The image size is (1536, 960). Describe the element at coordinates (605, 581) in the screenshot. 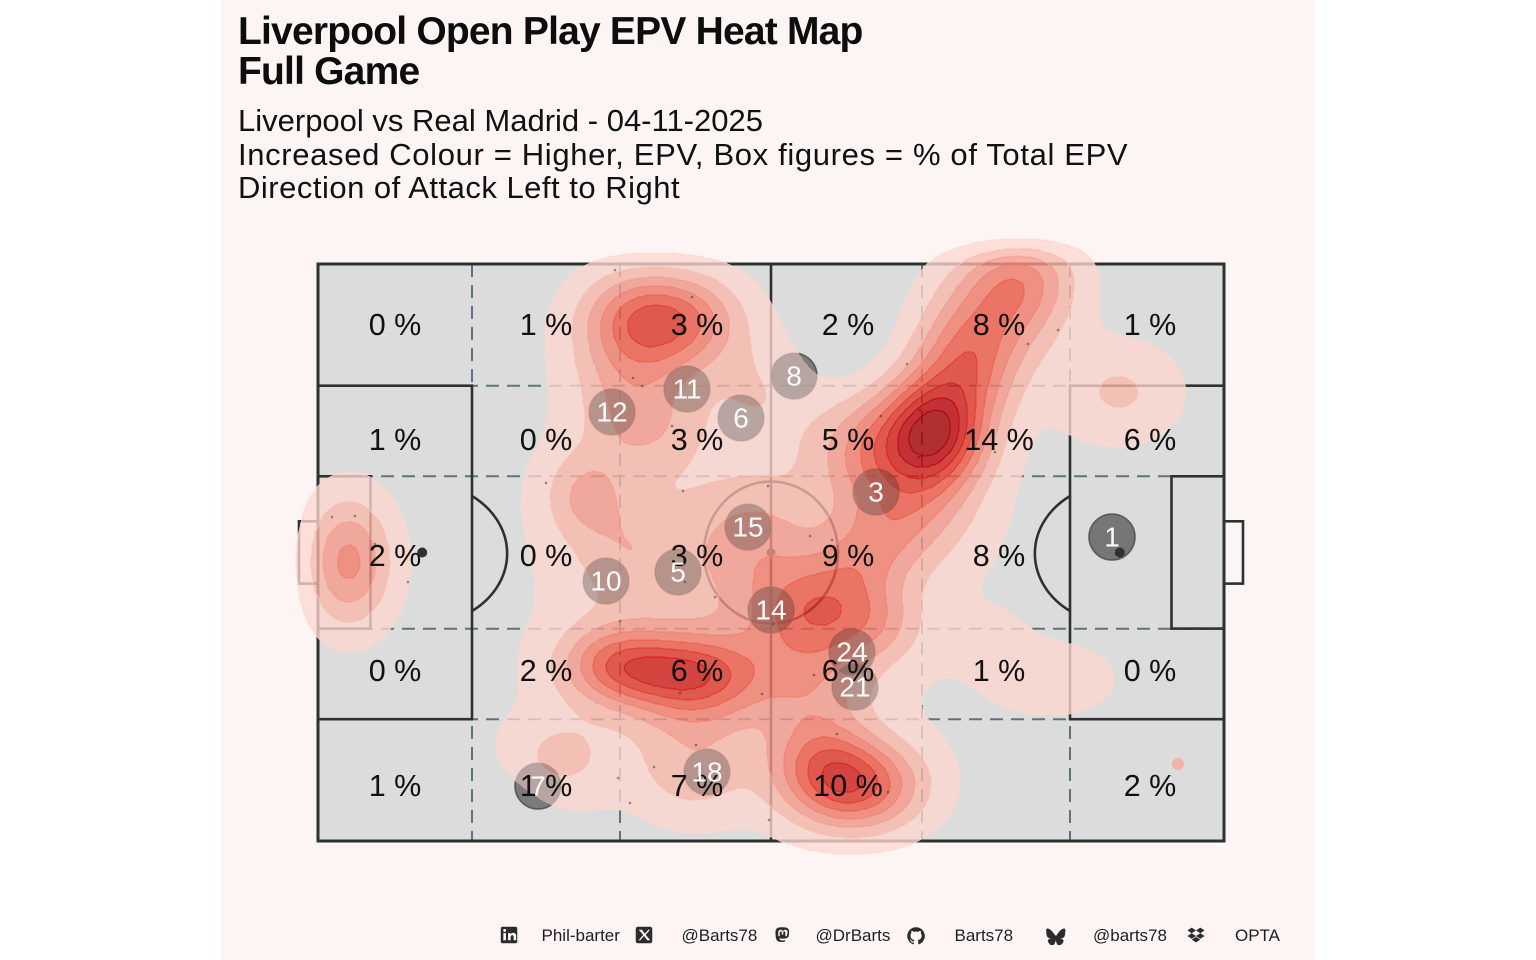

I see `svg-text: 10` at that location.